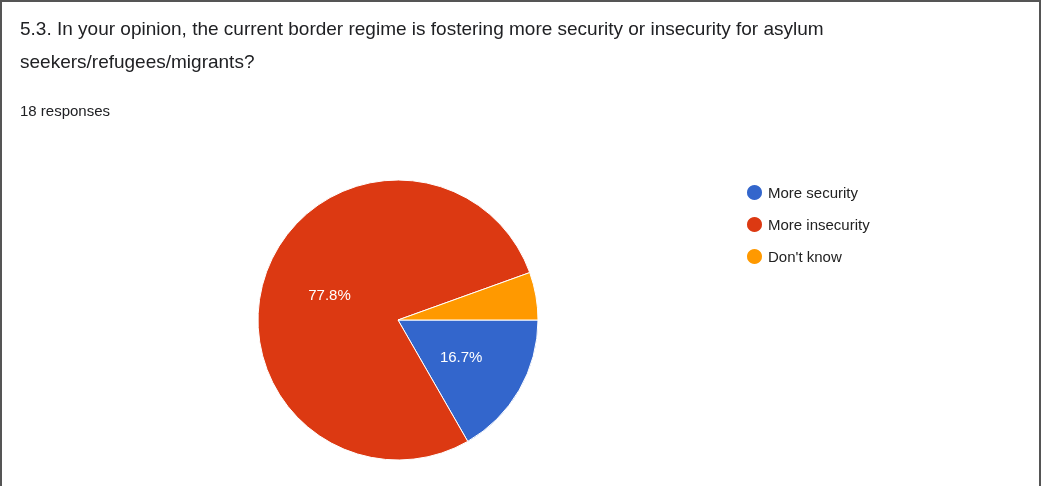 This screenshot has width=1045, height=486. What do you see at coordinates (813, 192) in the screenshot?
I see `legend-label: More security` at bounding box center [813, 192].